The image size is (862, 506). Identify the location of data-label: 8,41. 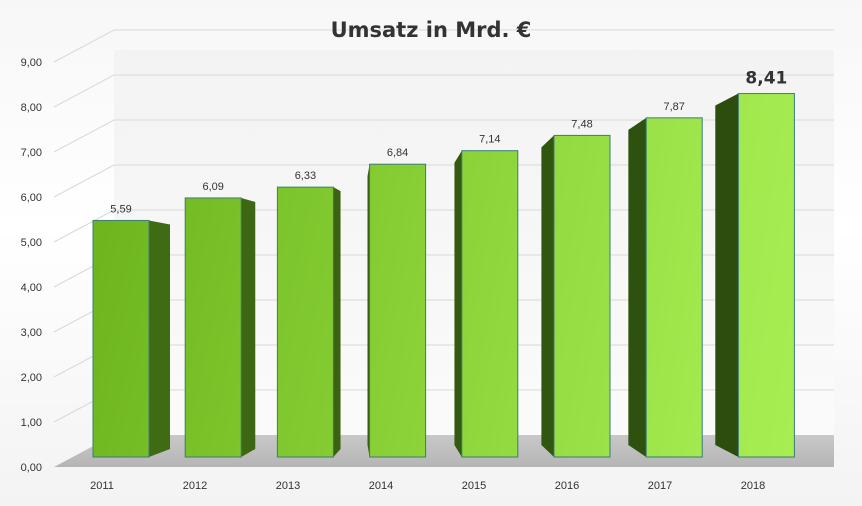
(766, 79).